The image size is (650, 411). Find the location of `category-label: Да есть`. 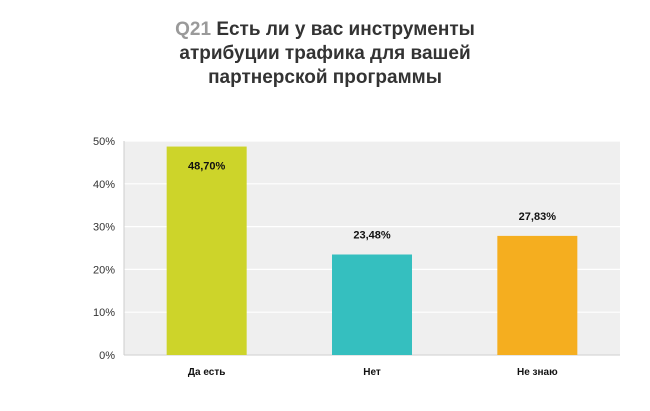

category-label: Да есть is located at coordinates (207, 372).